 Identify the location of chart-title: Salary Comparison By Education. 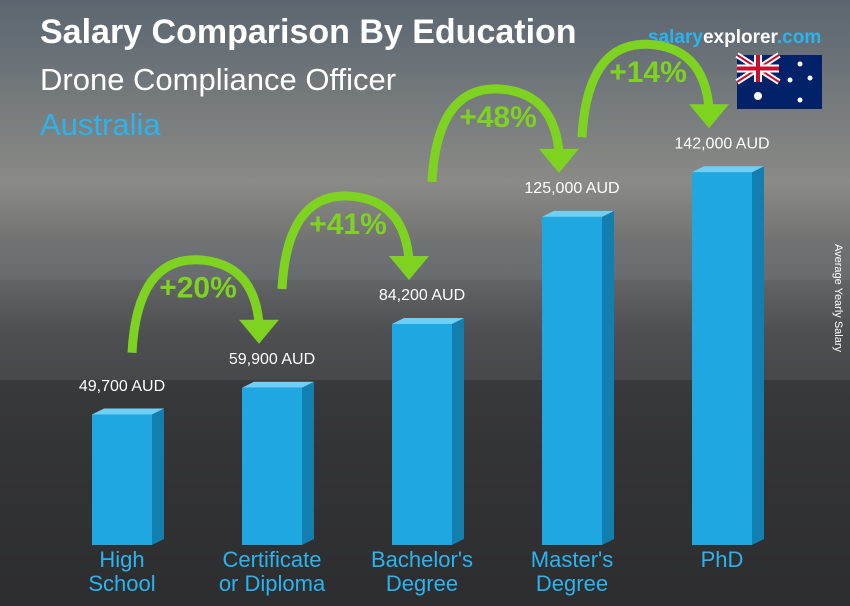
(308, 32).